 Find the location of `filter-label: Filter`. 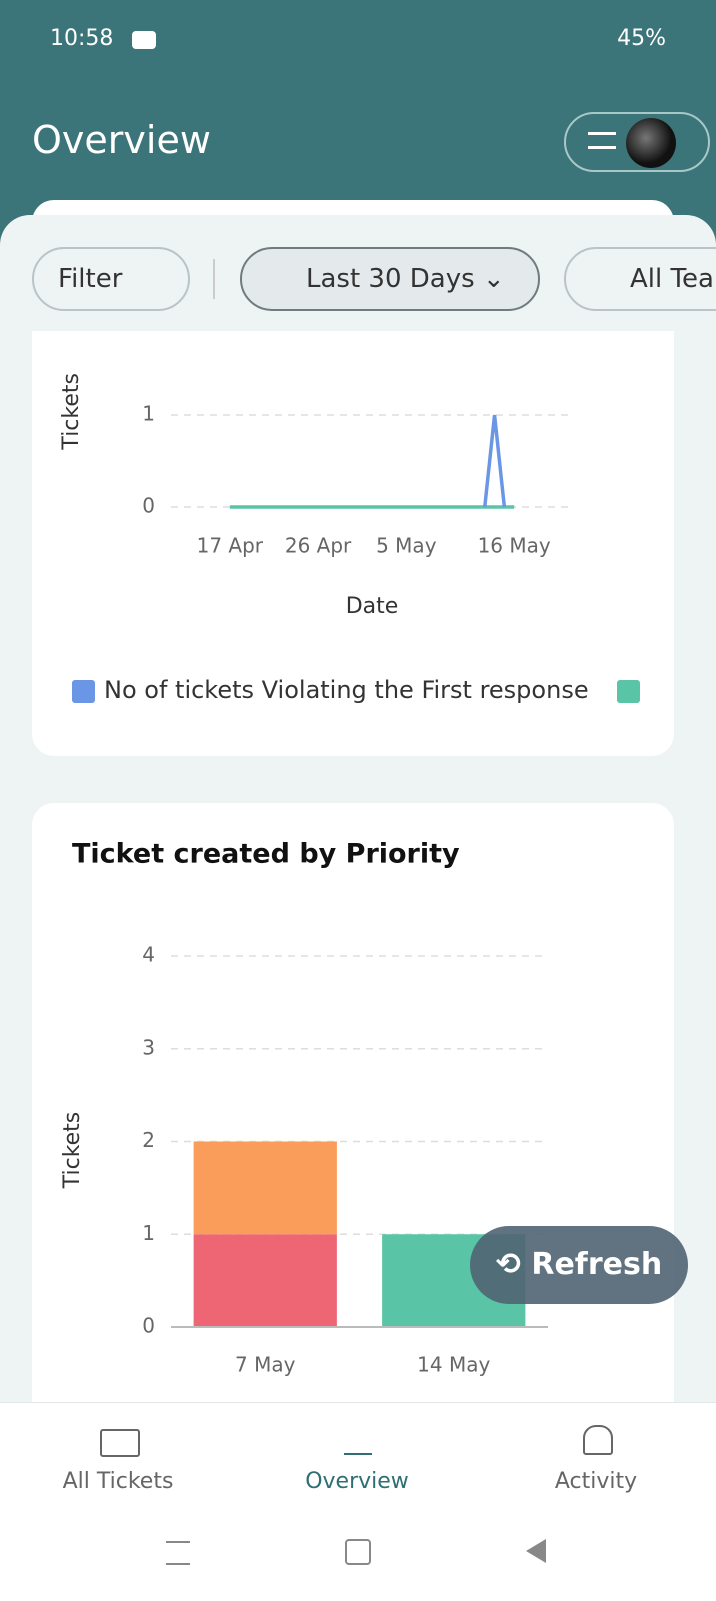

filter-label: Filter is located at coordinates (90, 279).